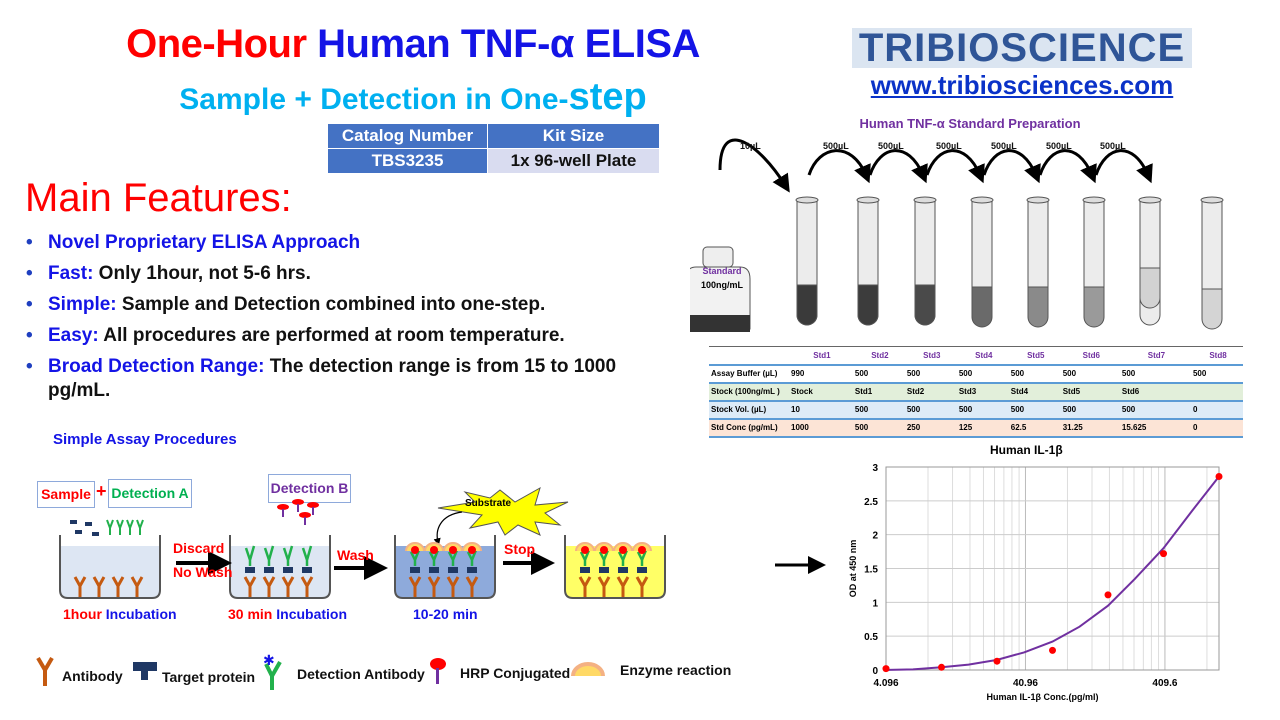 This screenshot has width=1280, height=720. What do you see at coordinates (880, 355) in the screenshot?
I see `column-header: Std2` at bounding box center [880, 355].